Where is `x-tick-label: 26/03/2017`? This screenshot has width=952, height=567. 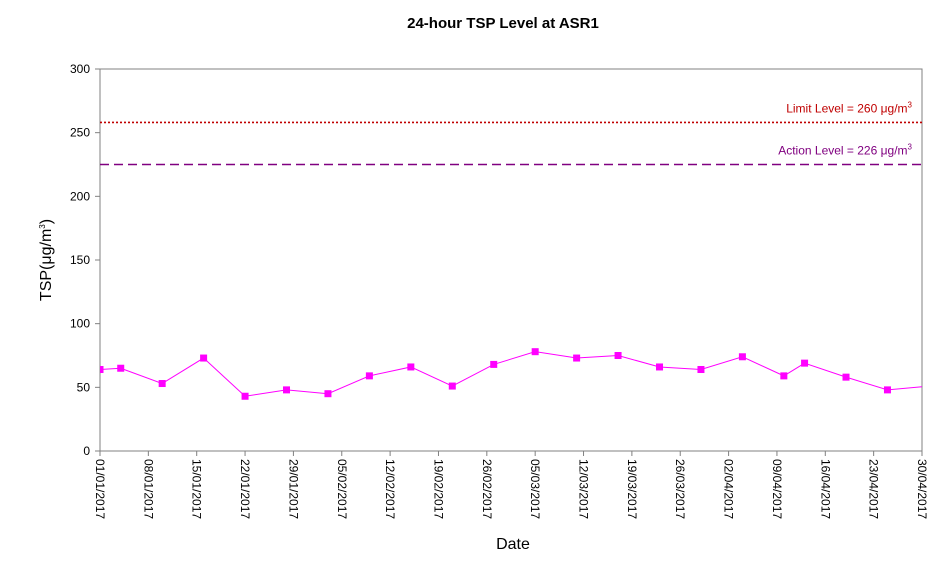 x-tick-label: 26/03/2017 is located at coordinates (680, 489).